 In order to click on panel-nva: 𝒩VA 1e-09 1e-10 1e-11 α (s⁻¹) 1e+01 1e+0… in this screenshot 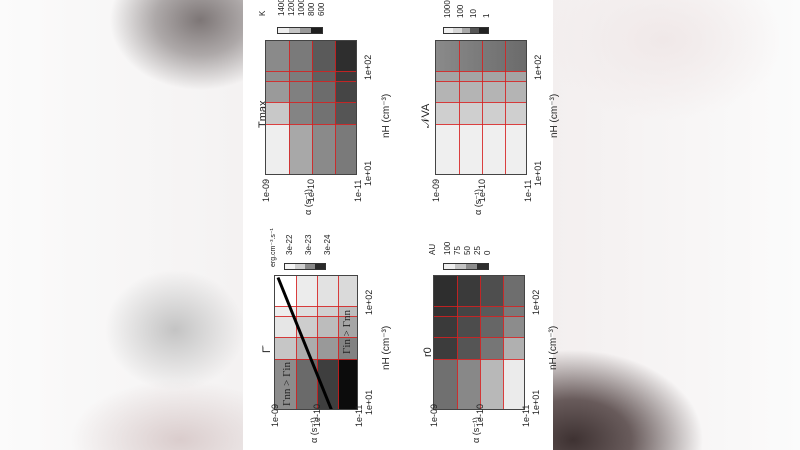, I will do `click(479, 112)`.